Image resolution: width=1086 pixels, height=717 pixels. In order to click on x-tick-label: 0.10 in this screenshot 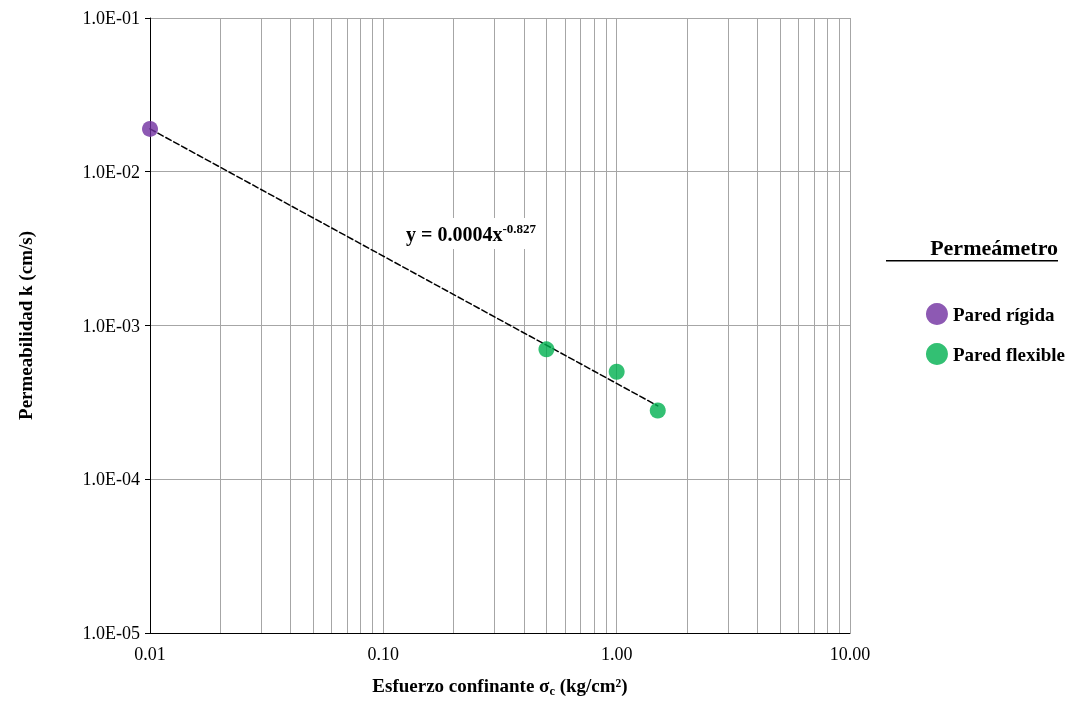, I will do `click(383, 654)`.